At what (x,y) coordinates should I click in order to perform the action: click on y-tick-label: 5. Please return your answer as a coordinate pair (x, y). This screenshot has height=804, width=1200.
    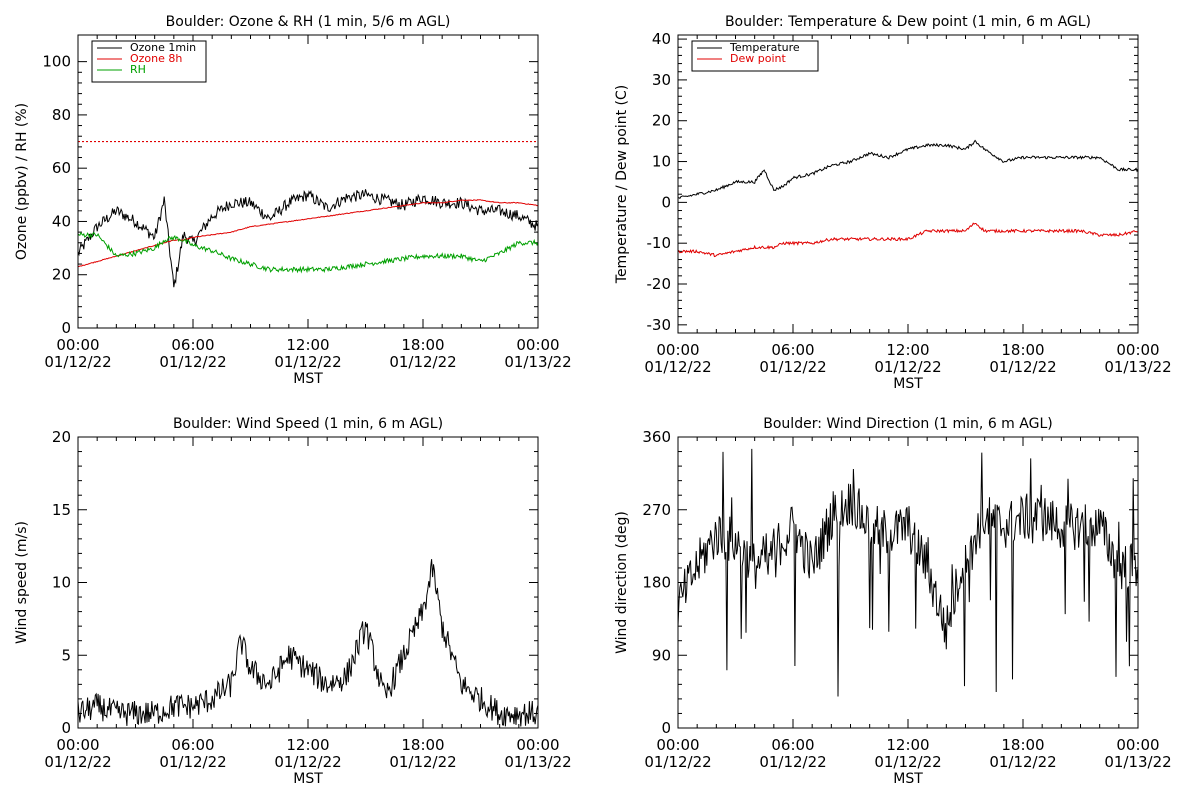
    Looking at the image, I should click on (66, 655).